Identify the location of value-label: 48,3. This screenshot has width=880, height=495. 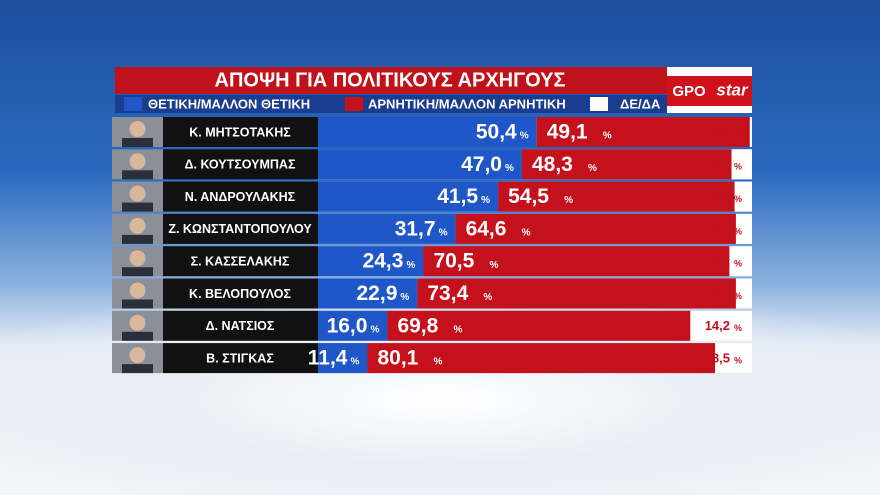
(552, 164).